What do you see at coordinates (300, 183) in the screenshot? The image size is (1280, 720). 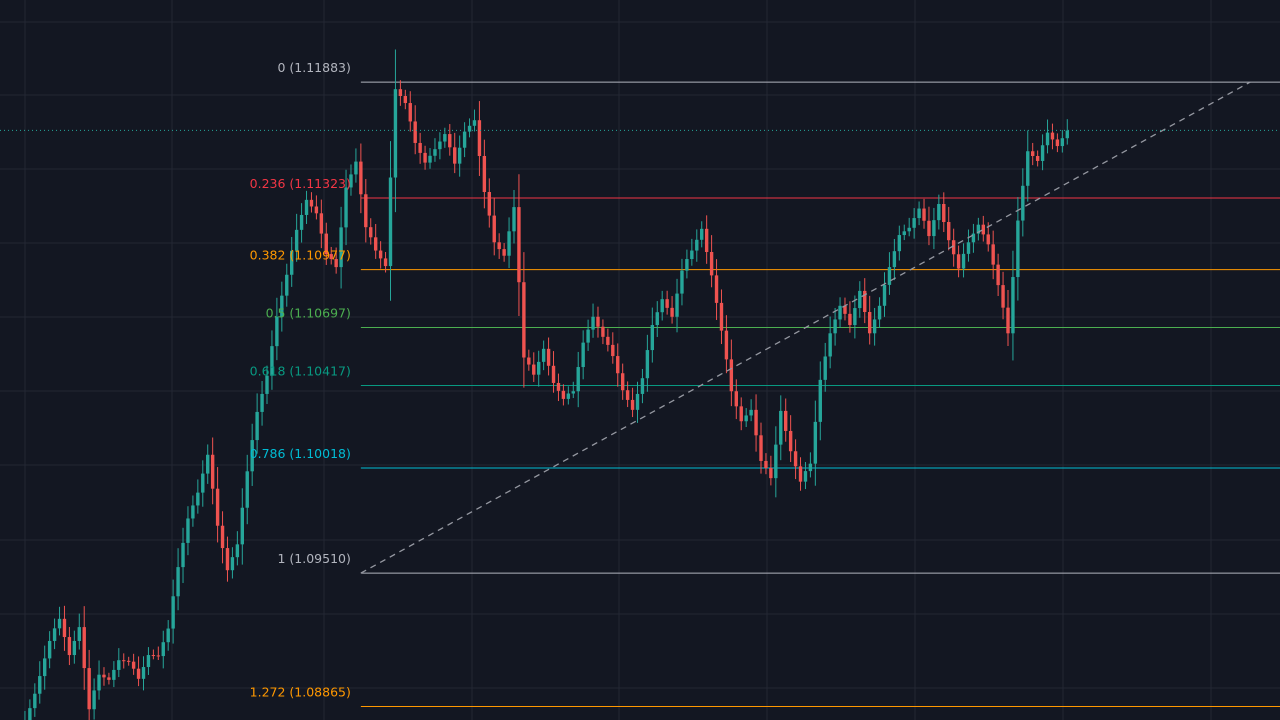 I see `fib-level-label: 0.236 (1.11323)` at bounding box center [300, 183].